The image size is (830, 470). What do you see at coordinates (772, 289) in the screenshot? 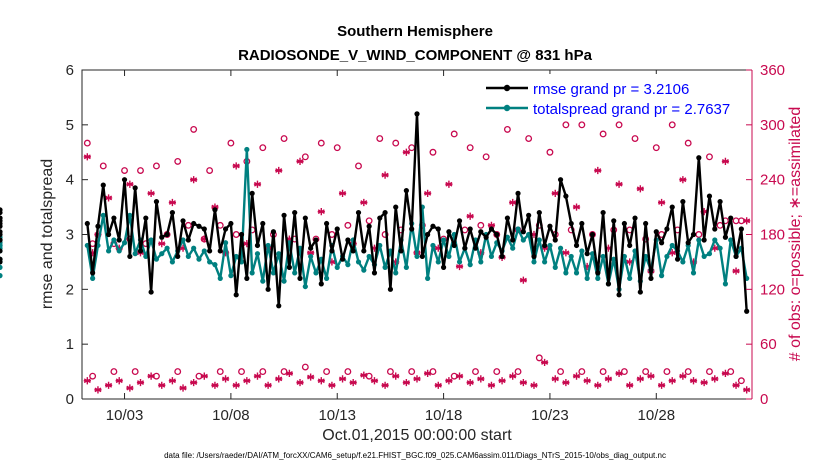
I see `y2-tick-label: 120` at bounding box center [772, 289].